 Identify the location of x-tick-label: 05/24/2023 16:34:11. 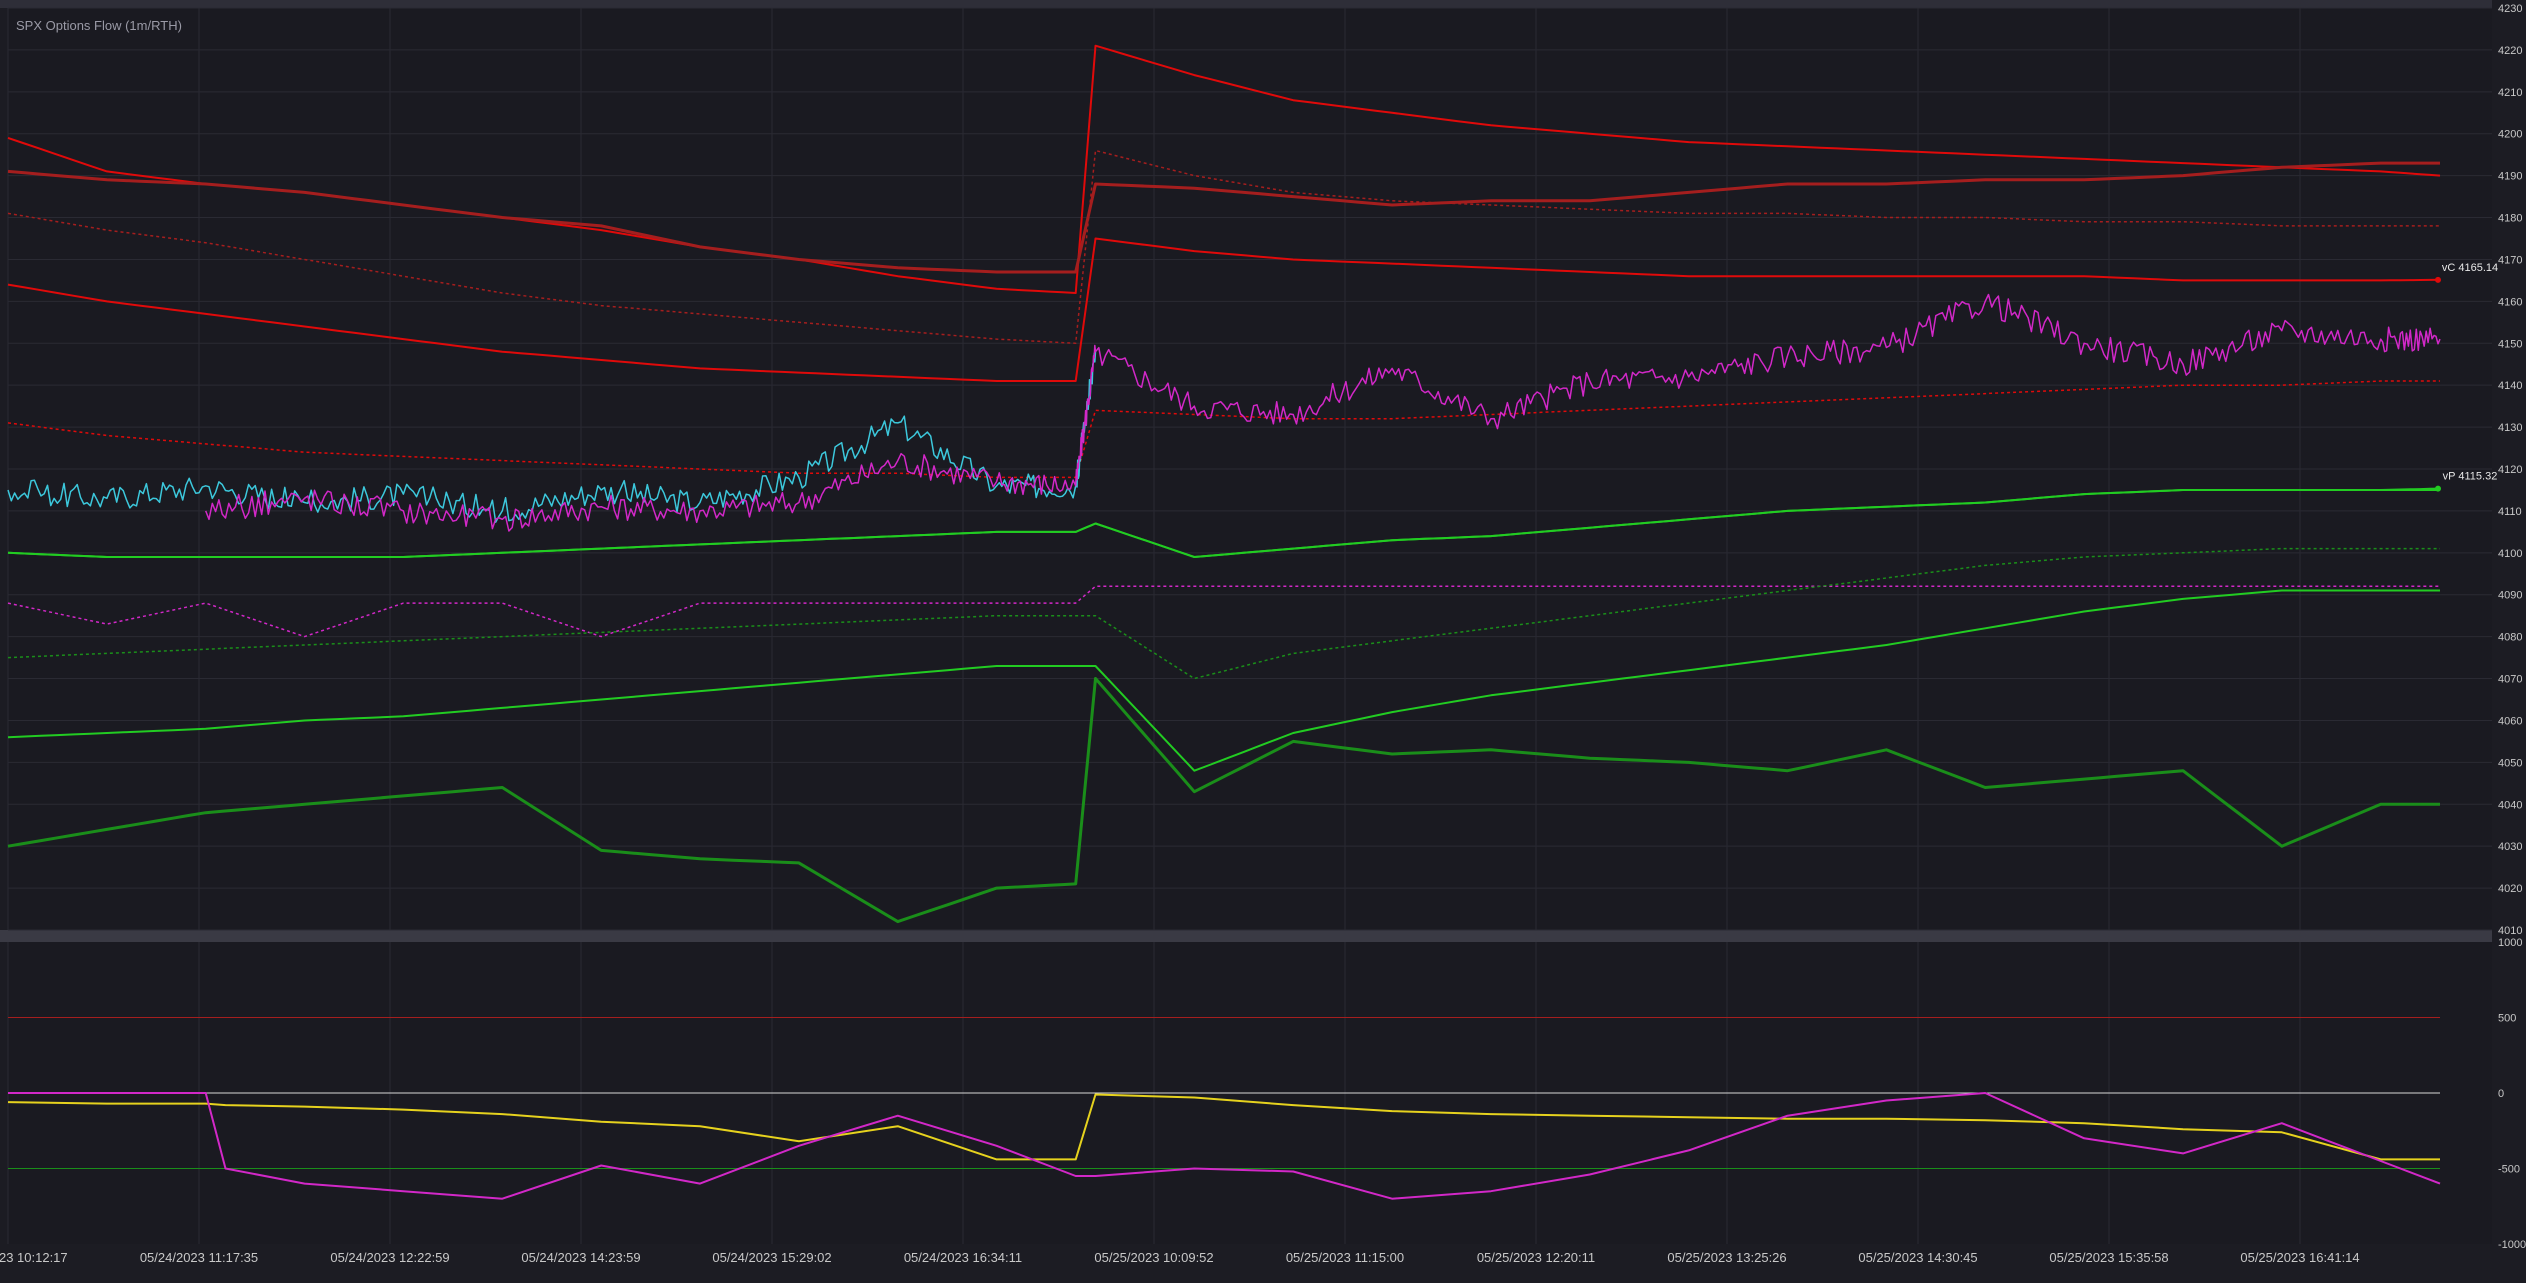
(963, 1257).